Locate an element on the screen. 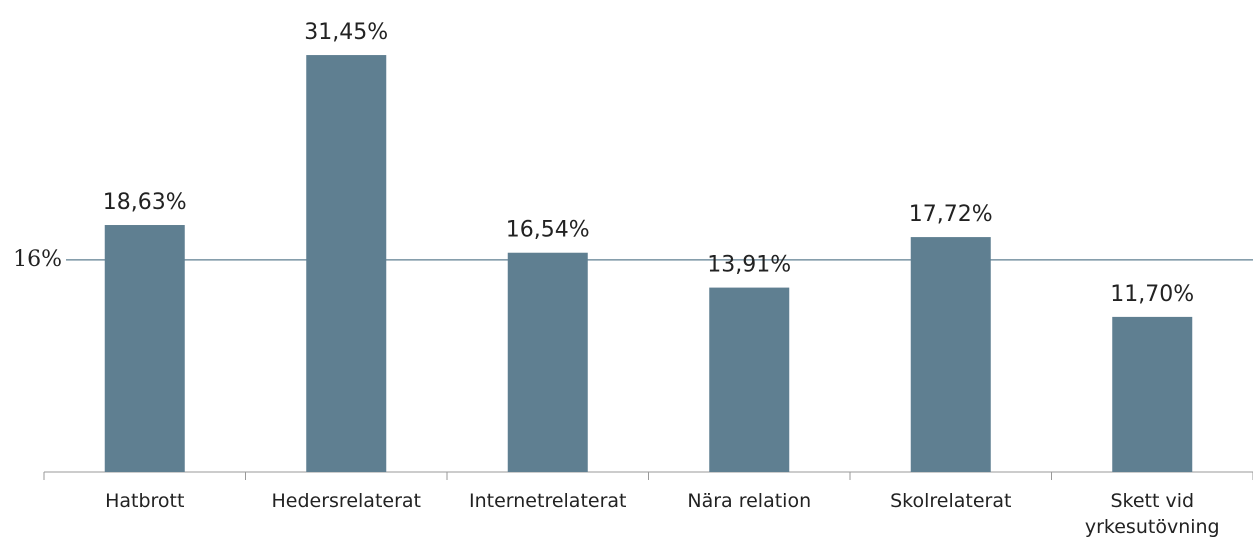 The image size is (1253, 547). value-label: 31,45% is located at coordinates (346, 32).